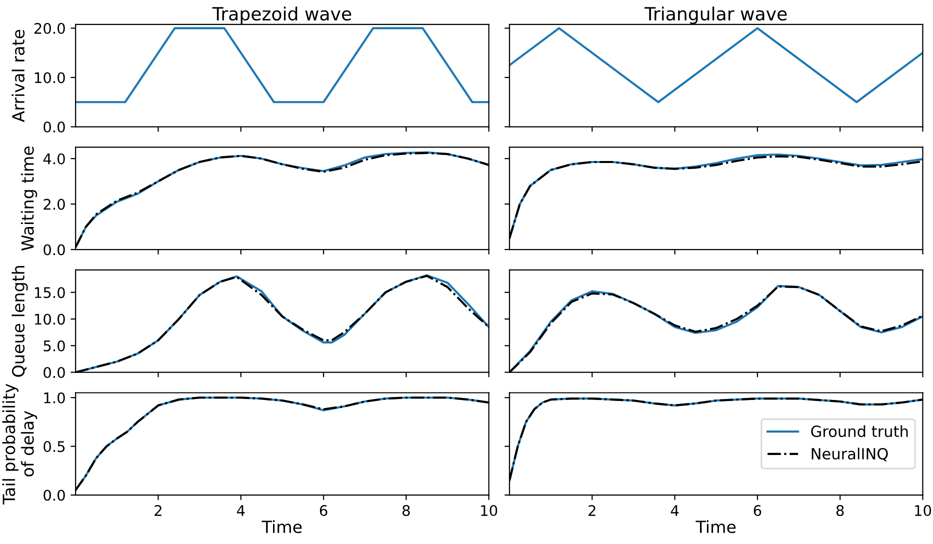 The height and width of the screenshot is (544, 933). What do you see at coordinates (29, 198) in the screenshot?
I see `y-axis-title: Waiting time` at bounding box center [29, 198].